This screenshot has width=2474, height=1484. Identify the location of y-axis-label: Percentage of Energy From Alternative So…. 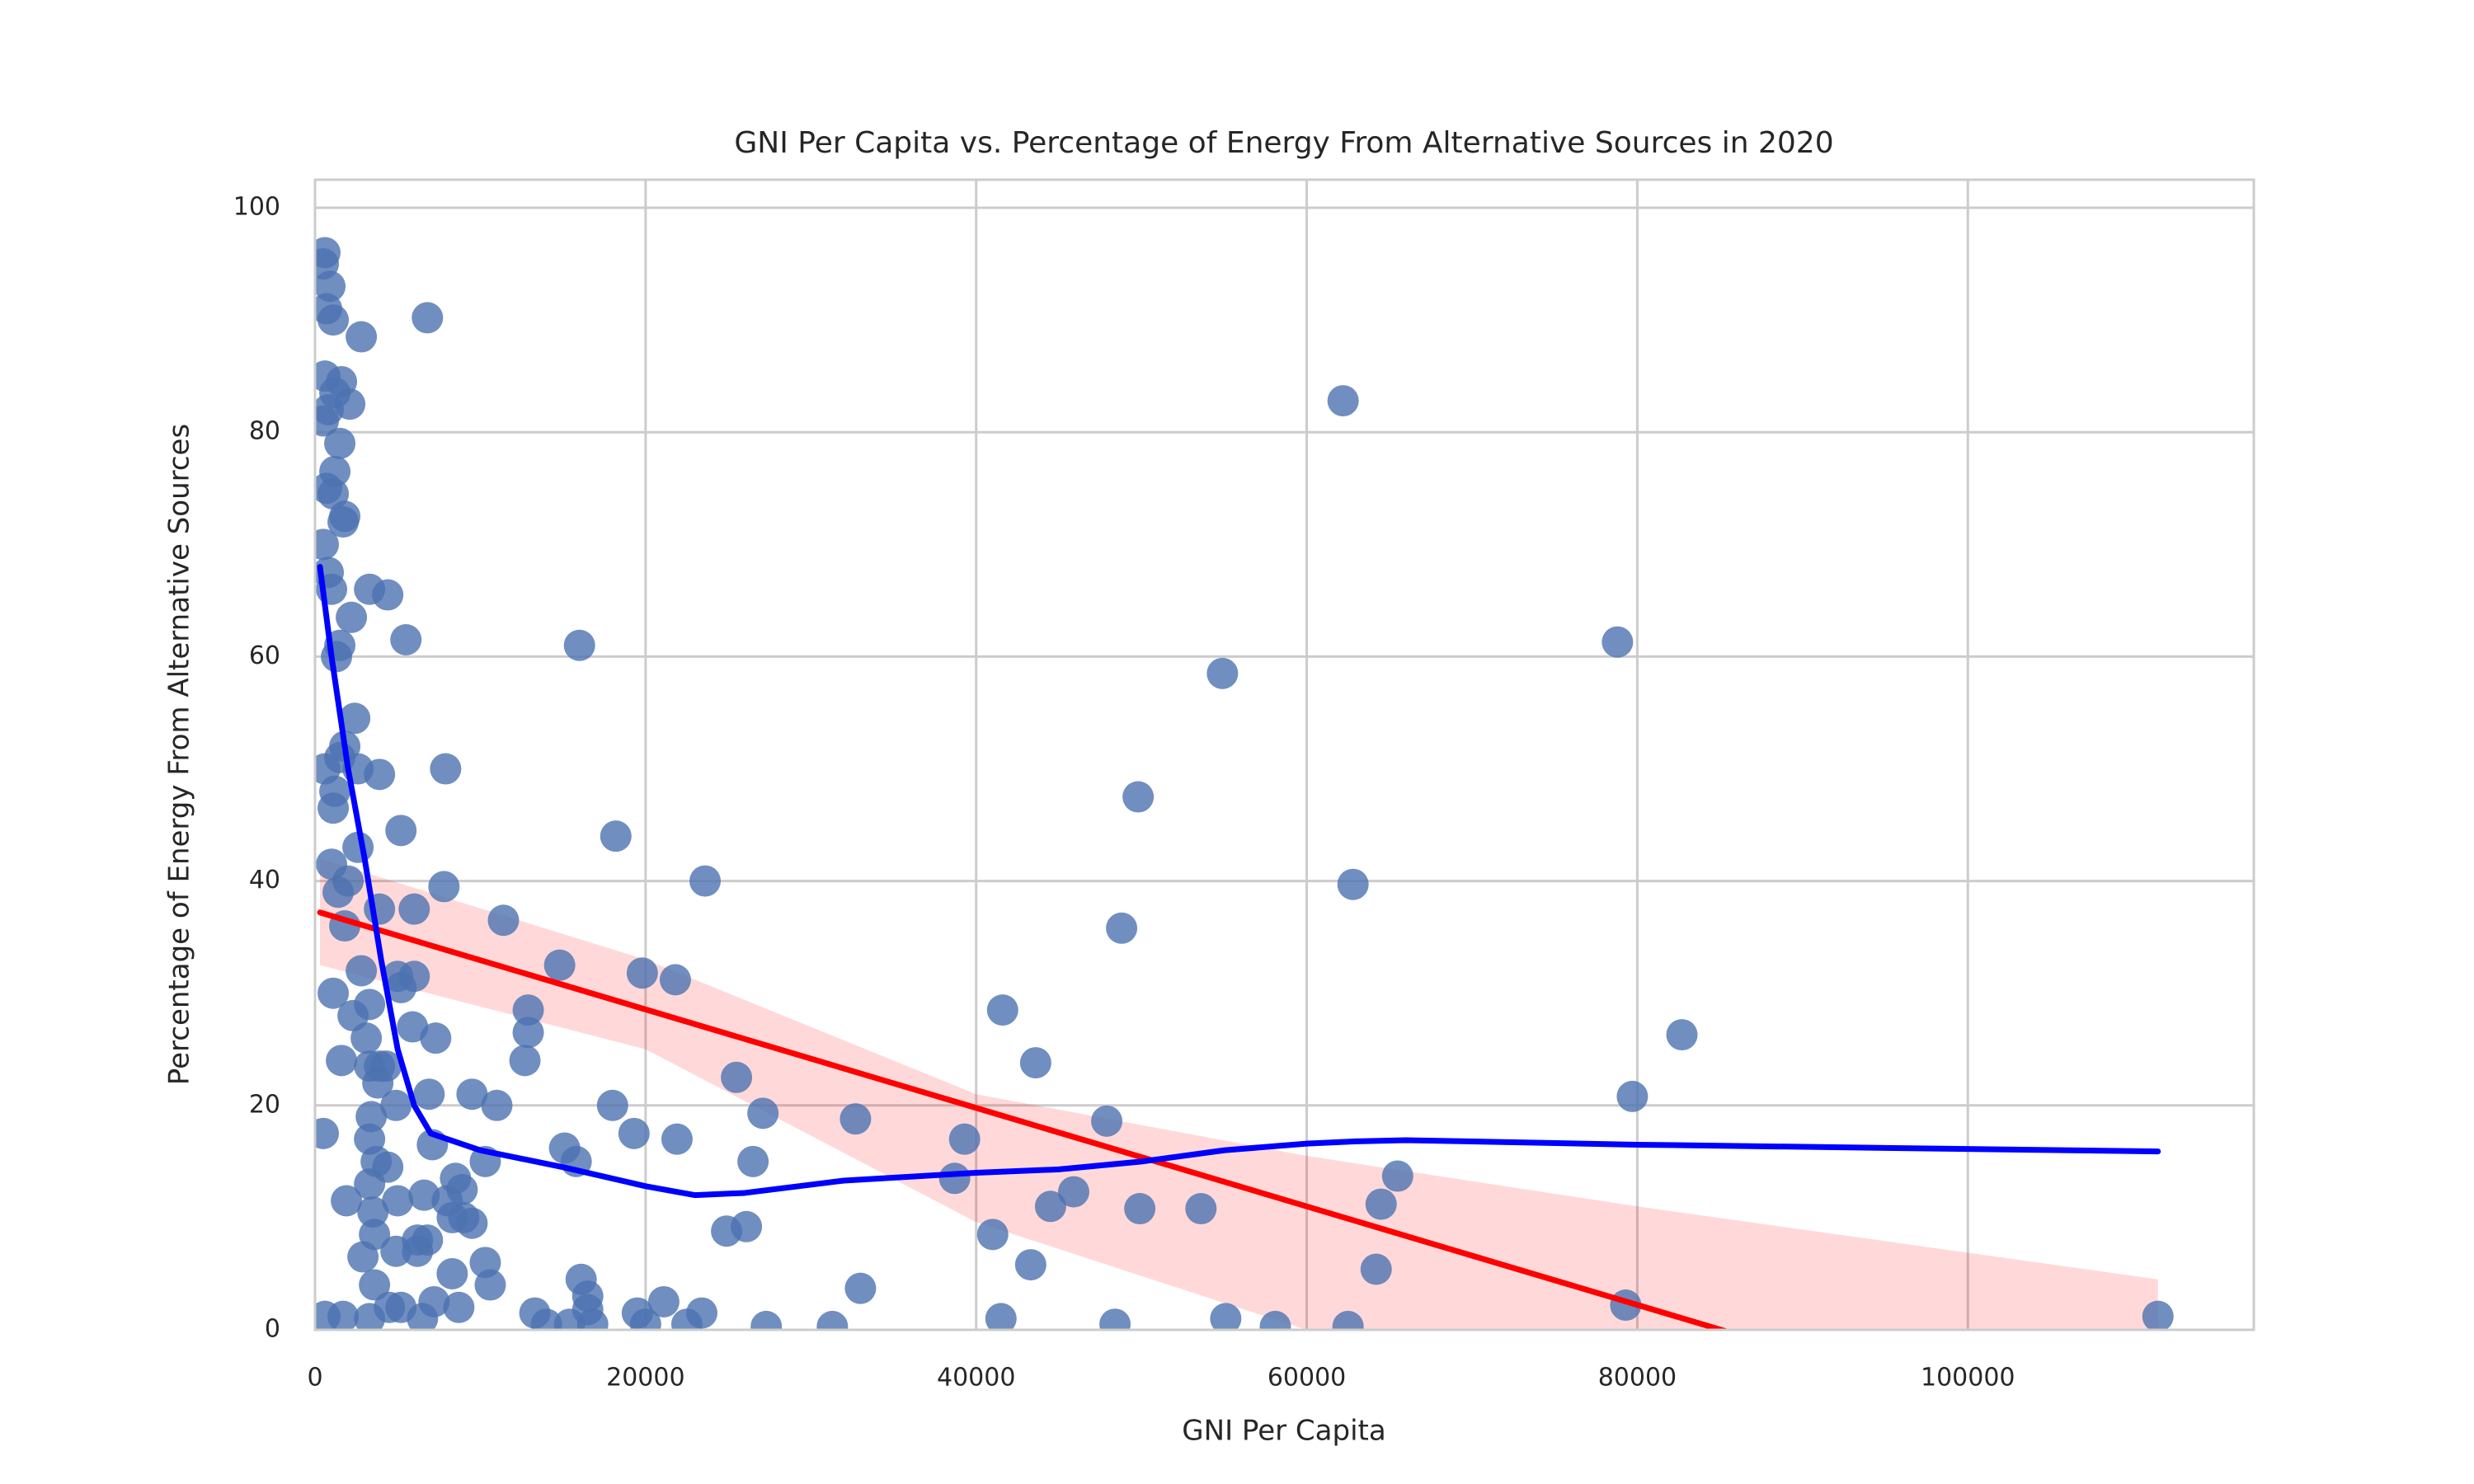
(179, 754).